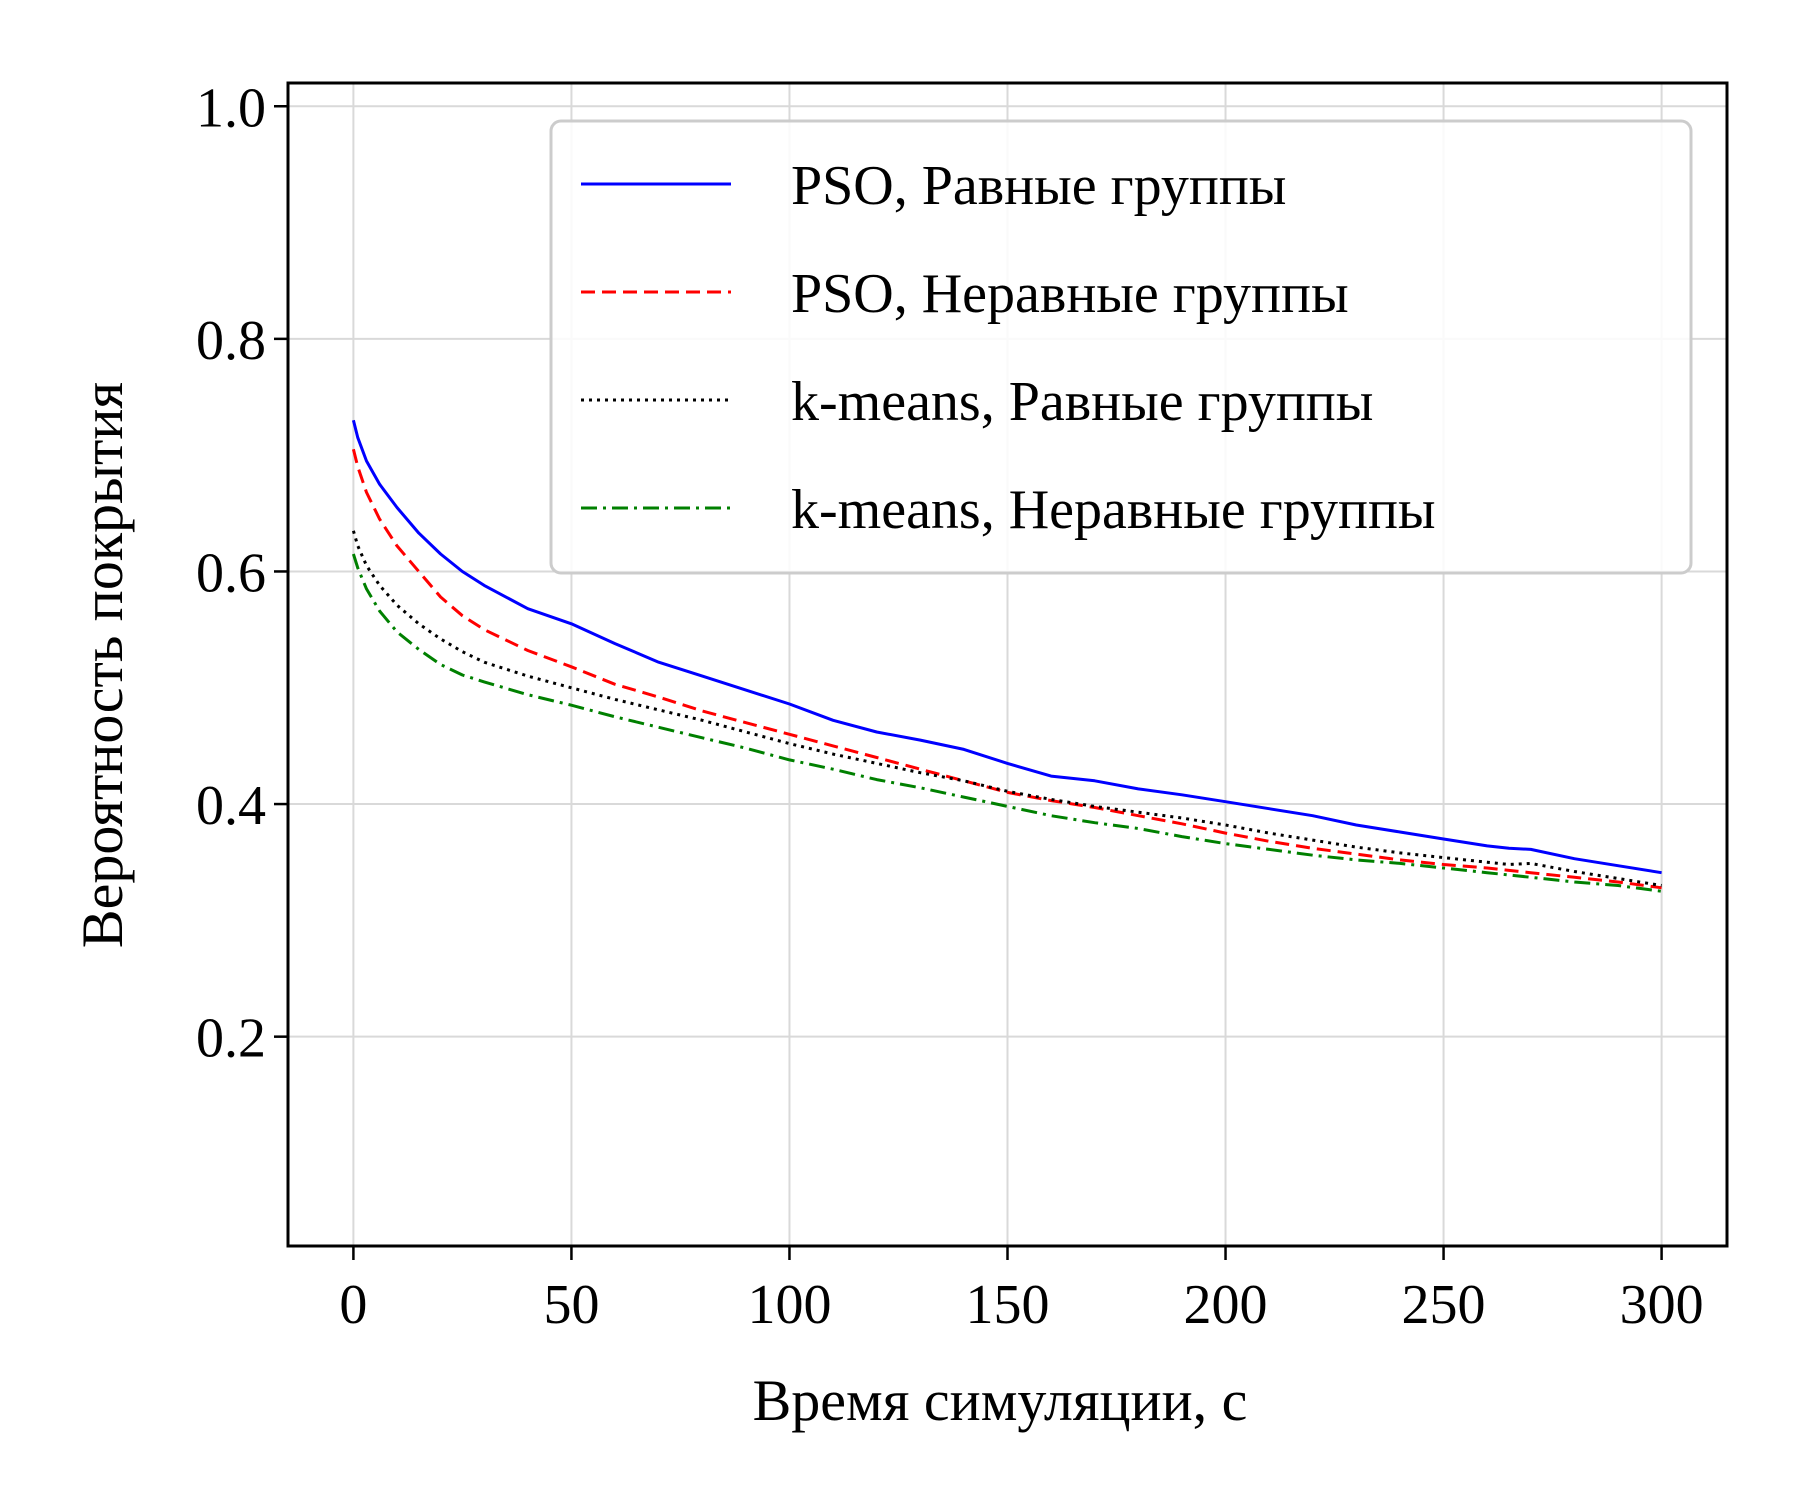 The image size is (1800, 1500). I want to click on legend-label: k-means, Равные группы, so click(1082, 402).